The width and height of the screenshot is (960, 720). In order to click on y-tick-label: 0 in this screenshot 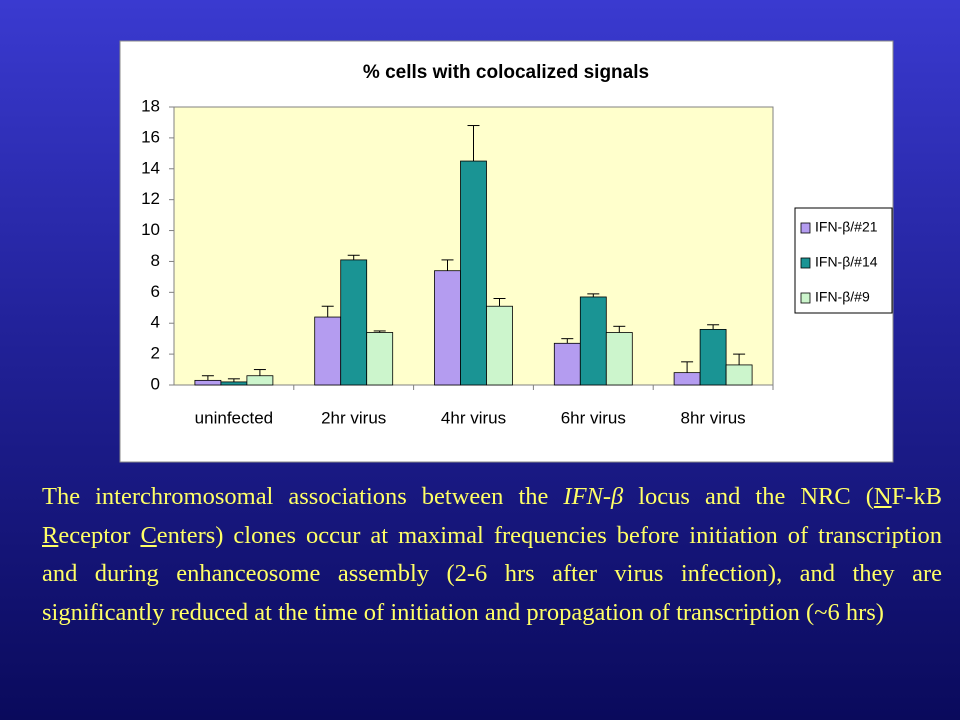, I will do `click(155, 383)`.